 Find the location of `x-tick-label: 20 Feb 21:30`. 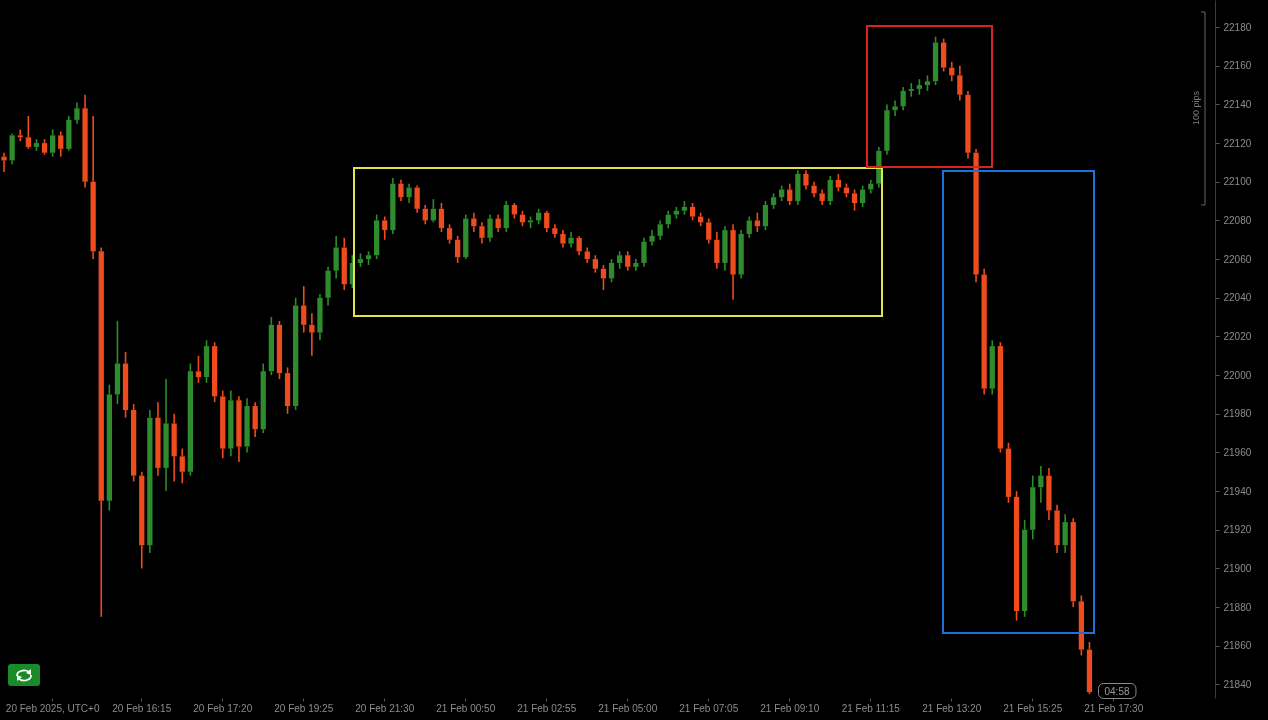

x-tick-label: 20 Feb 21:30 is located at coordinates (385, 708).